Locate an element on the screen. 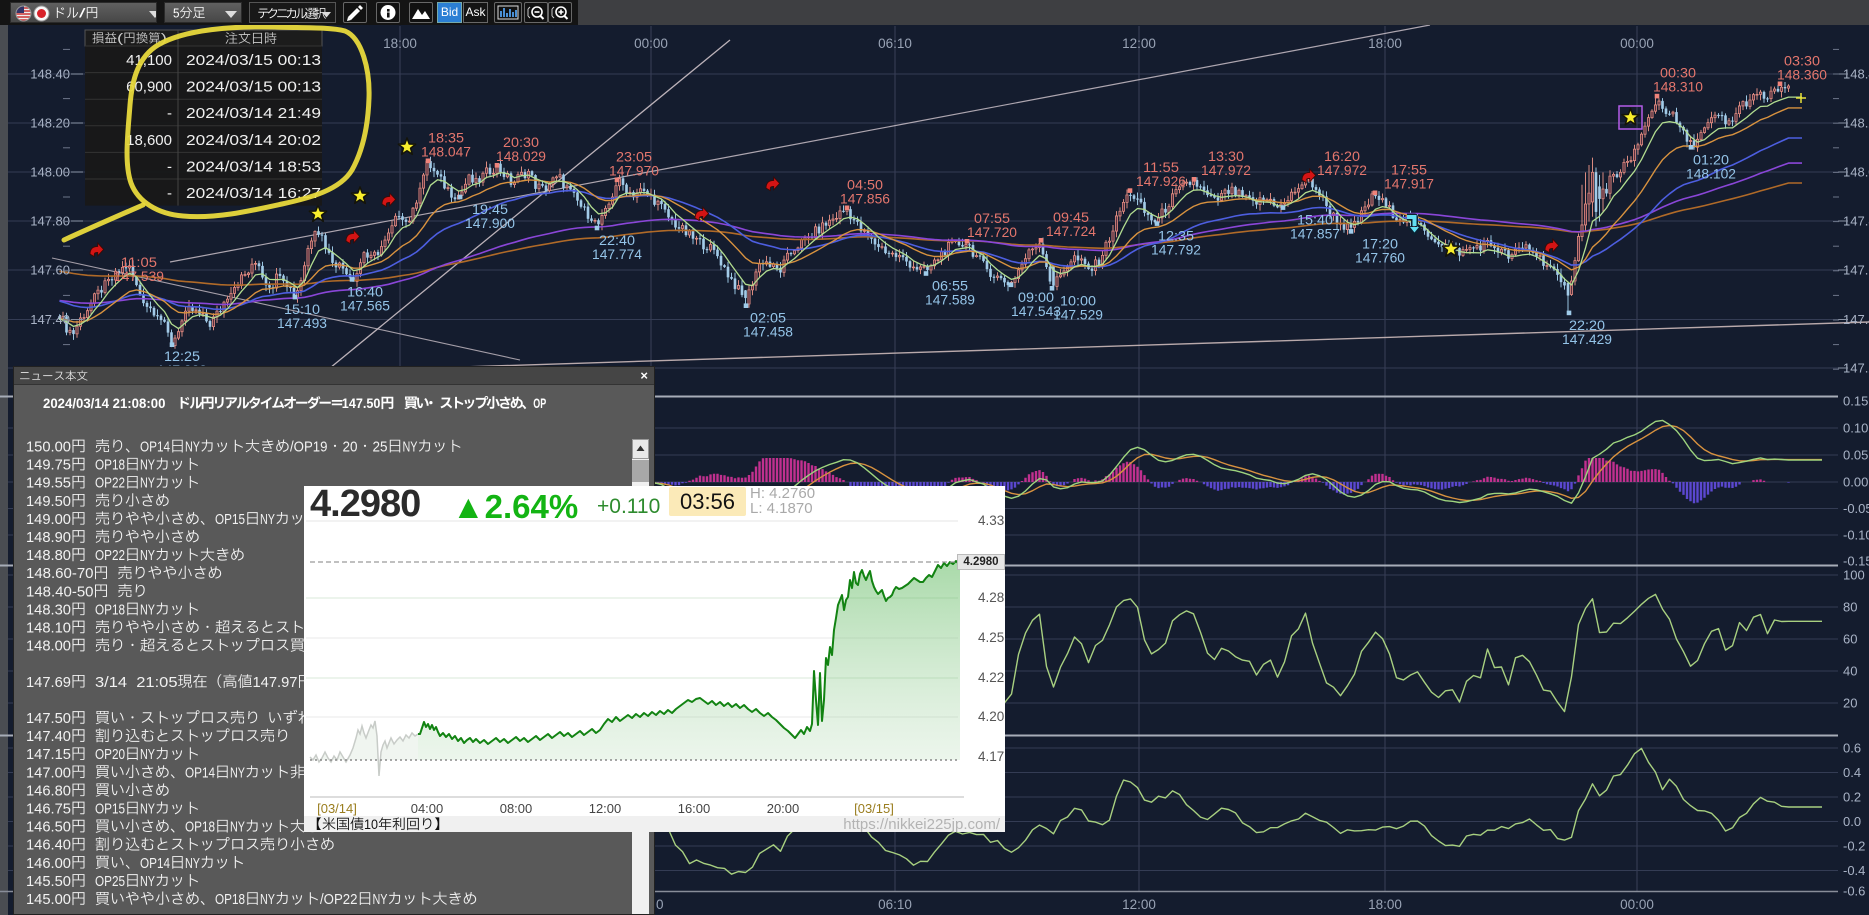  svg-text: 12:00 is located at coordinates (1139, 43).